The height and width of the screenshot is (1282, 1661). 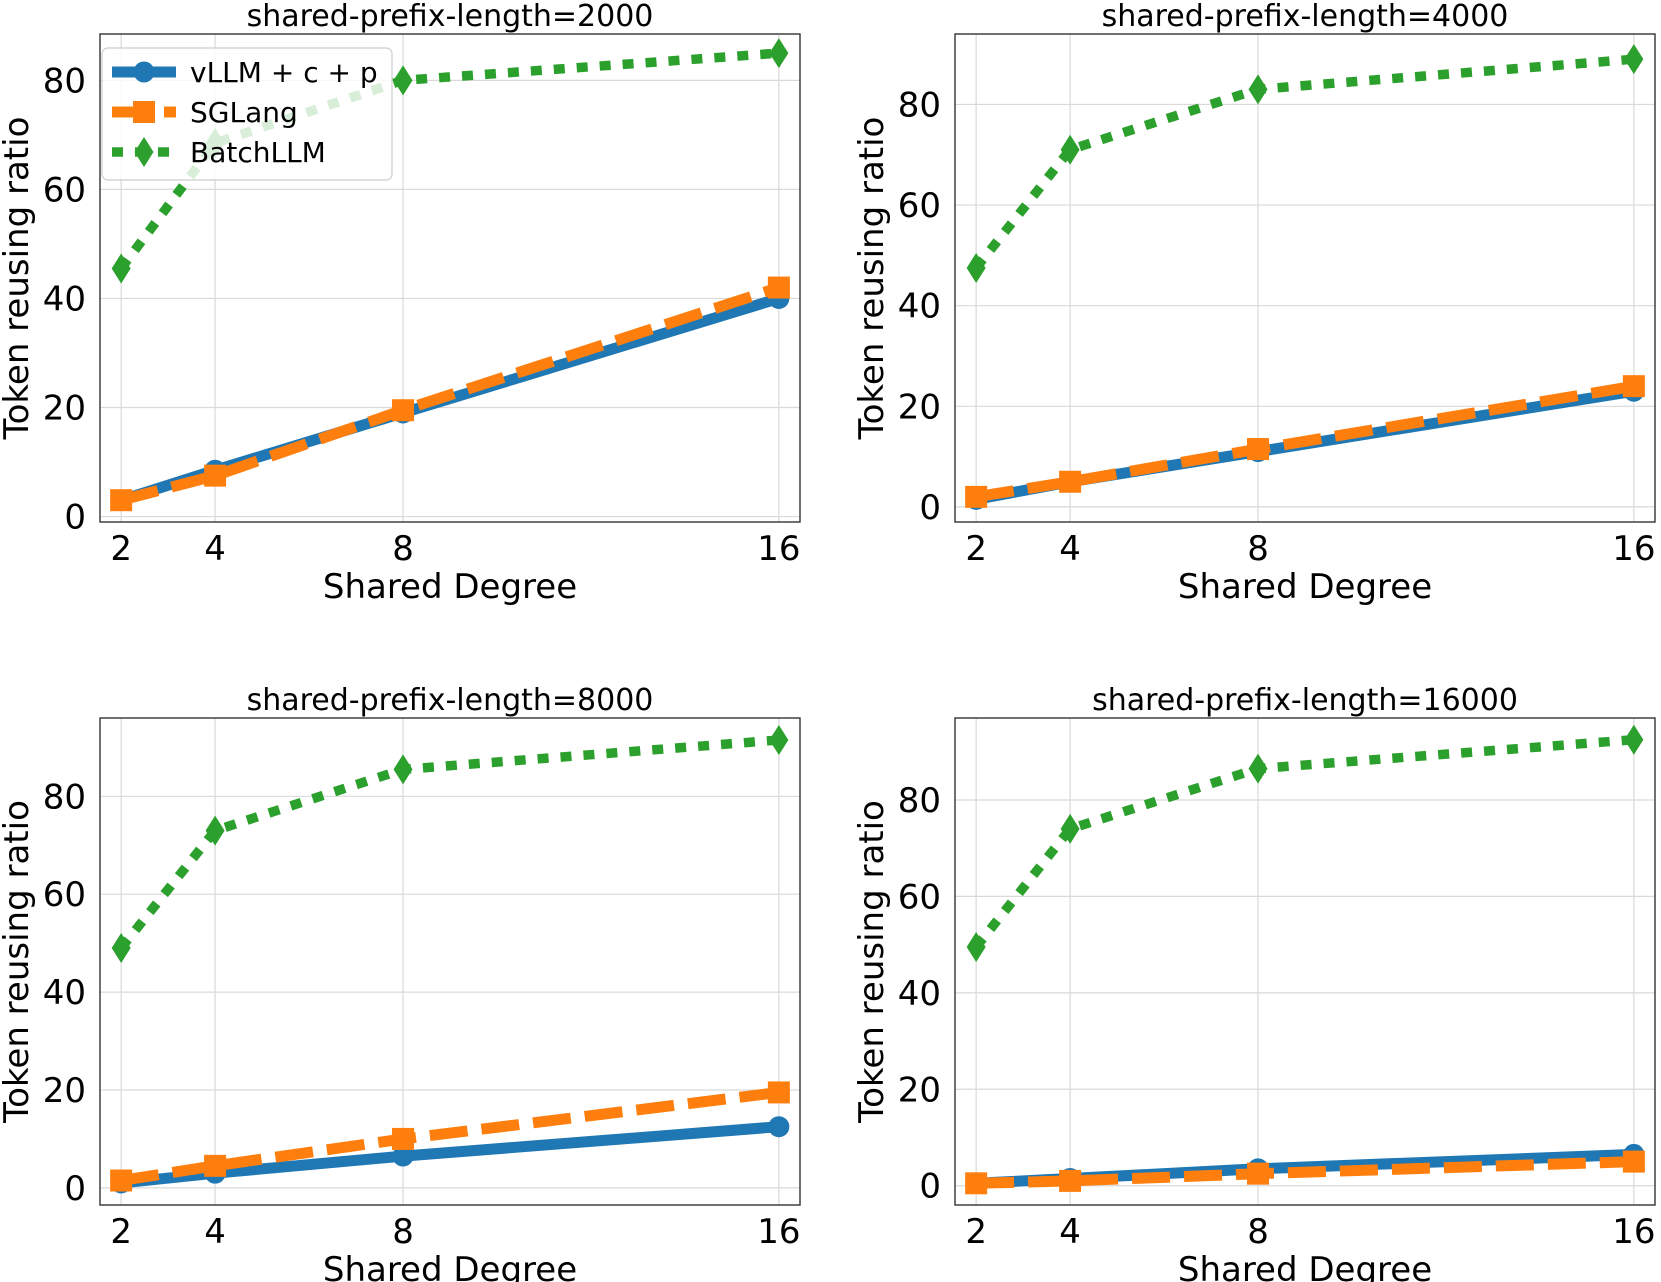 I want to click on chart-title: shared-prefix-length=4000, so click(x=1305, y=17).